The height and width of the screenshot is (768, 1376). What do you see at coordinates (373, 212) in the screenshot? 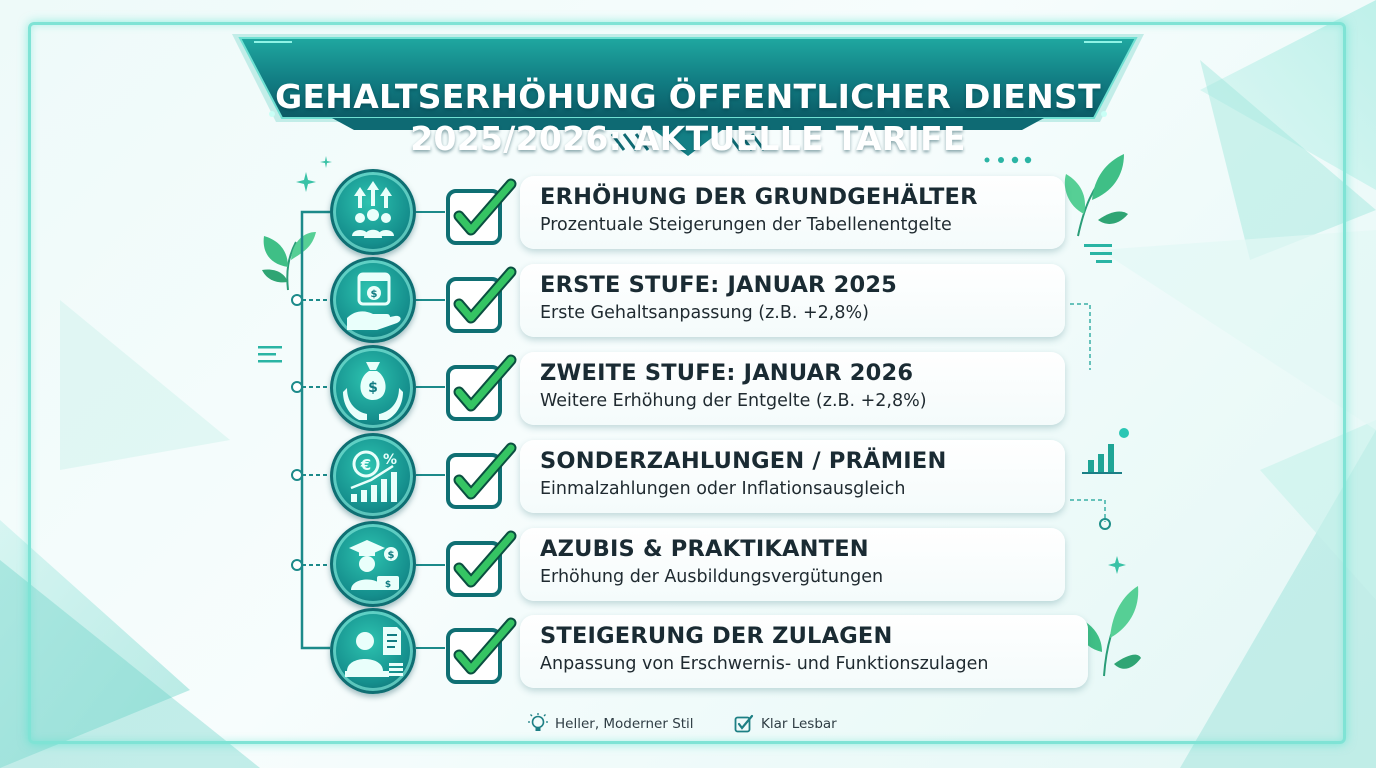
I see `rising-people-icon` at bounding box center [373, 212].